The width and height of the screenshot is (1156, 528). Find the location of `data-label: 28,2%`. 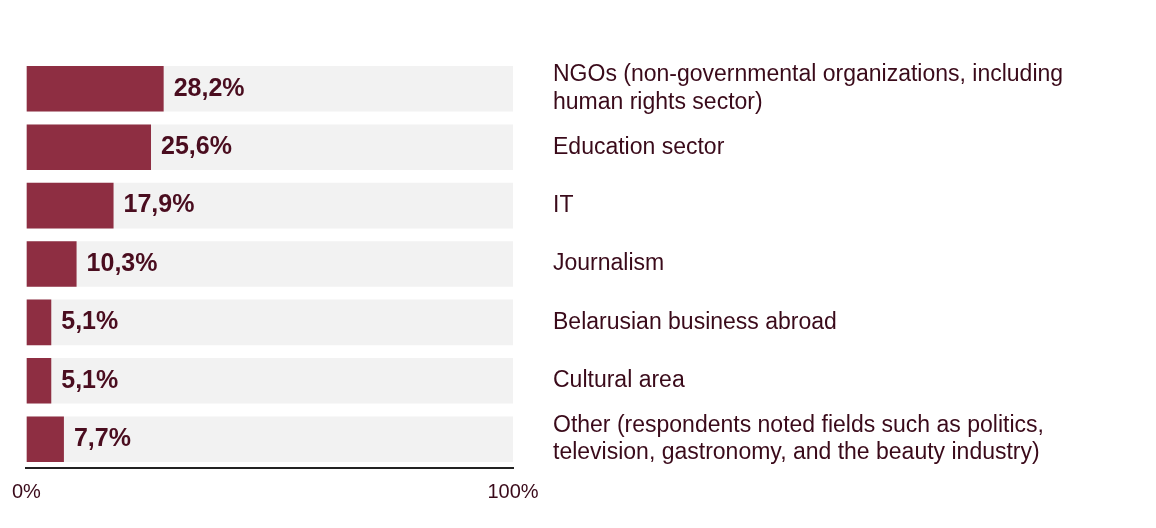

data-label: 28,2% is located at coordinates (209, 86).